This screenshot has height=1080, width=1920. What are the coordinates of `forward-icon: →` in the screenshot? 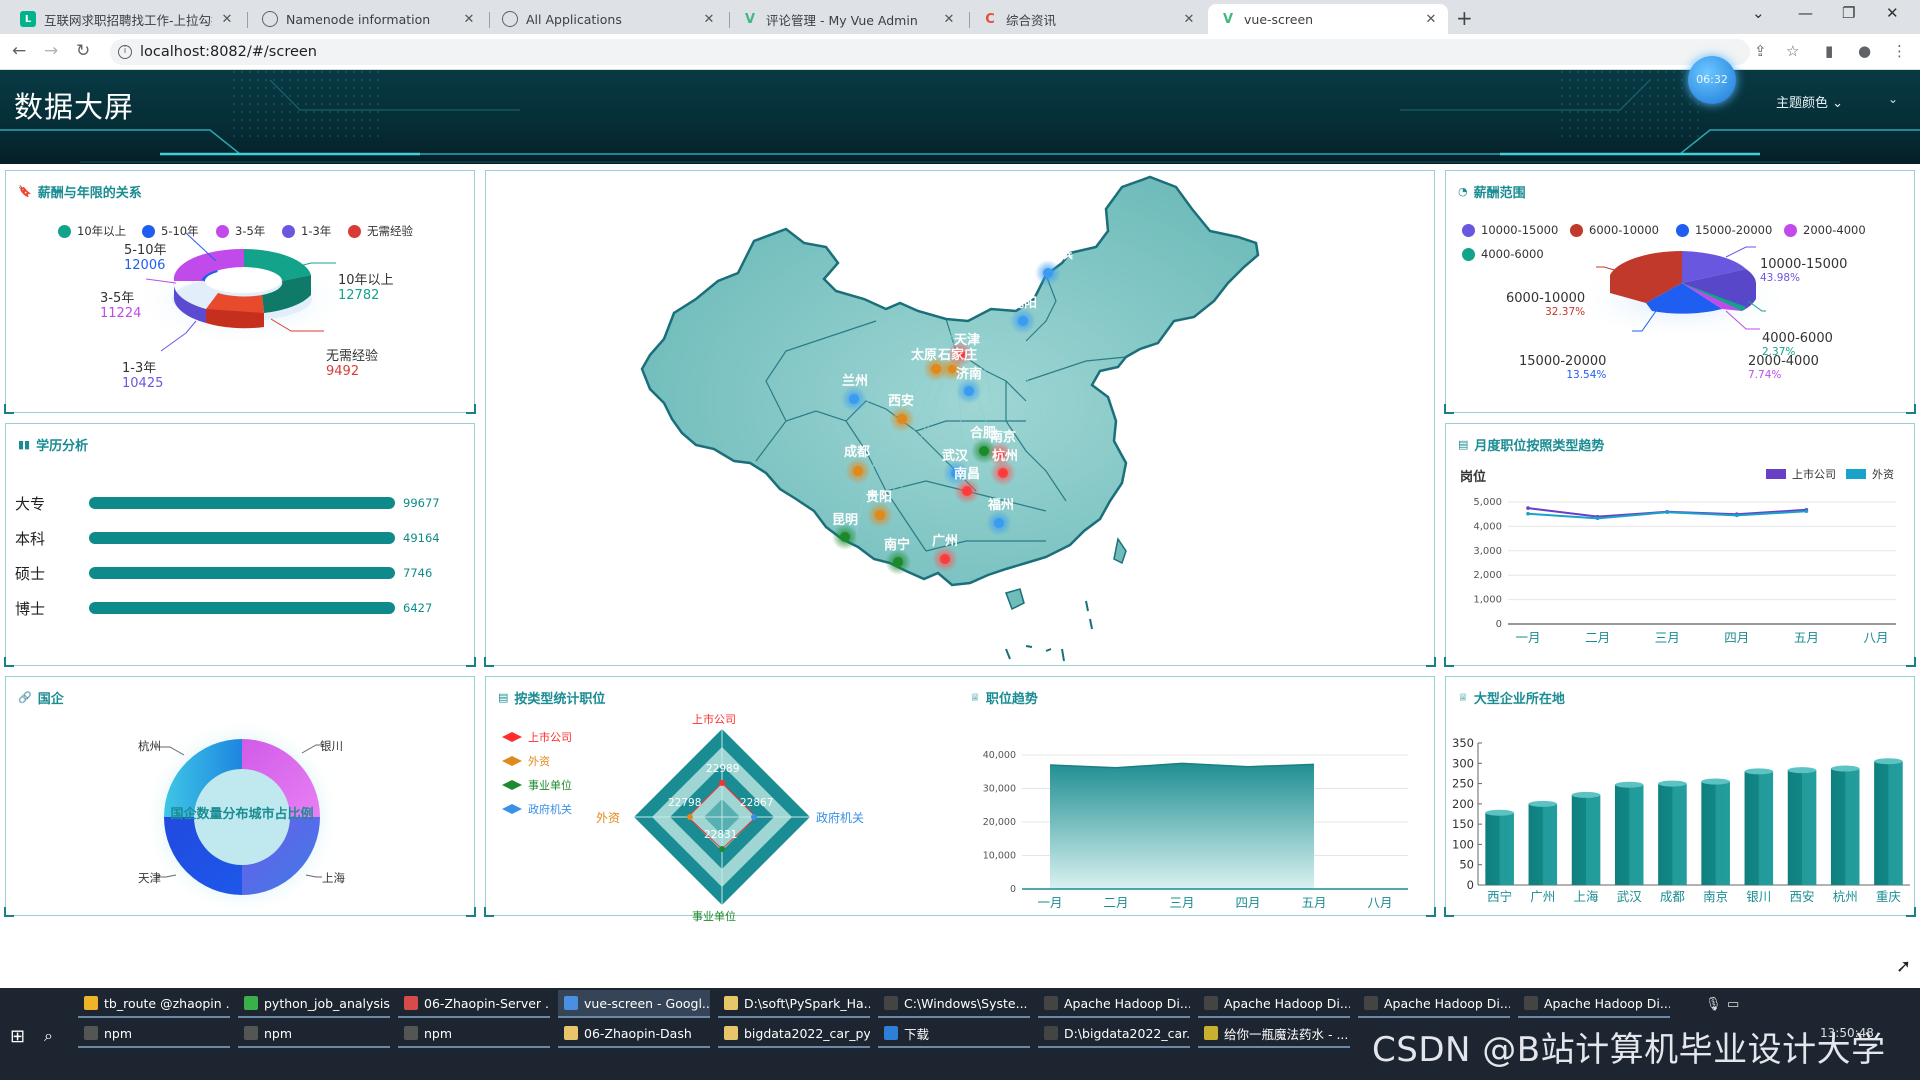 It's located at (51, 51).